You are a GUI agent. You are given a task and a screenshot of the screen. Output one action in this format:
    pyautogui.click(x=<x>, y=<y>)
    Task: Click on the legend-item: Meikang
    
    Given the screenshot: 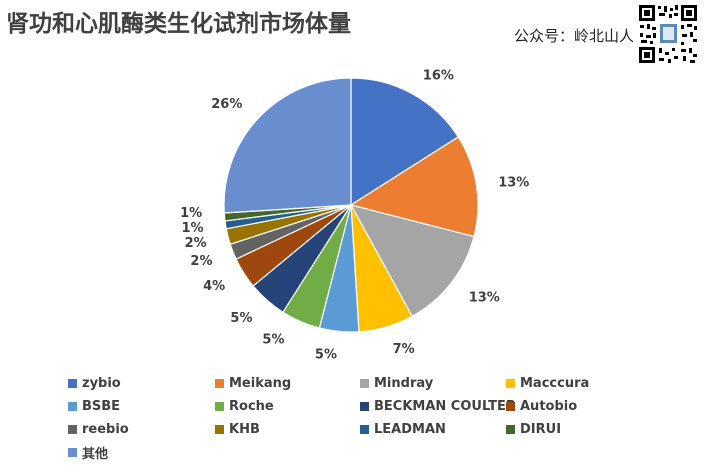 What is the action you would take?
    pyautogui.click(x=287, y=383)
    